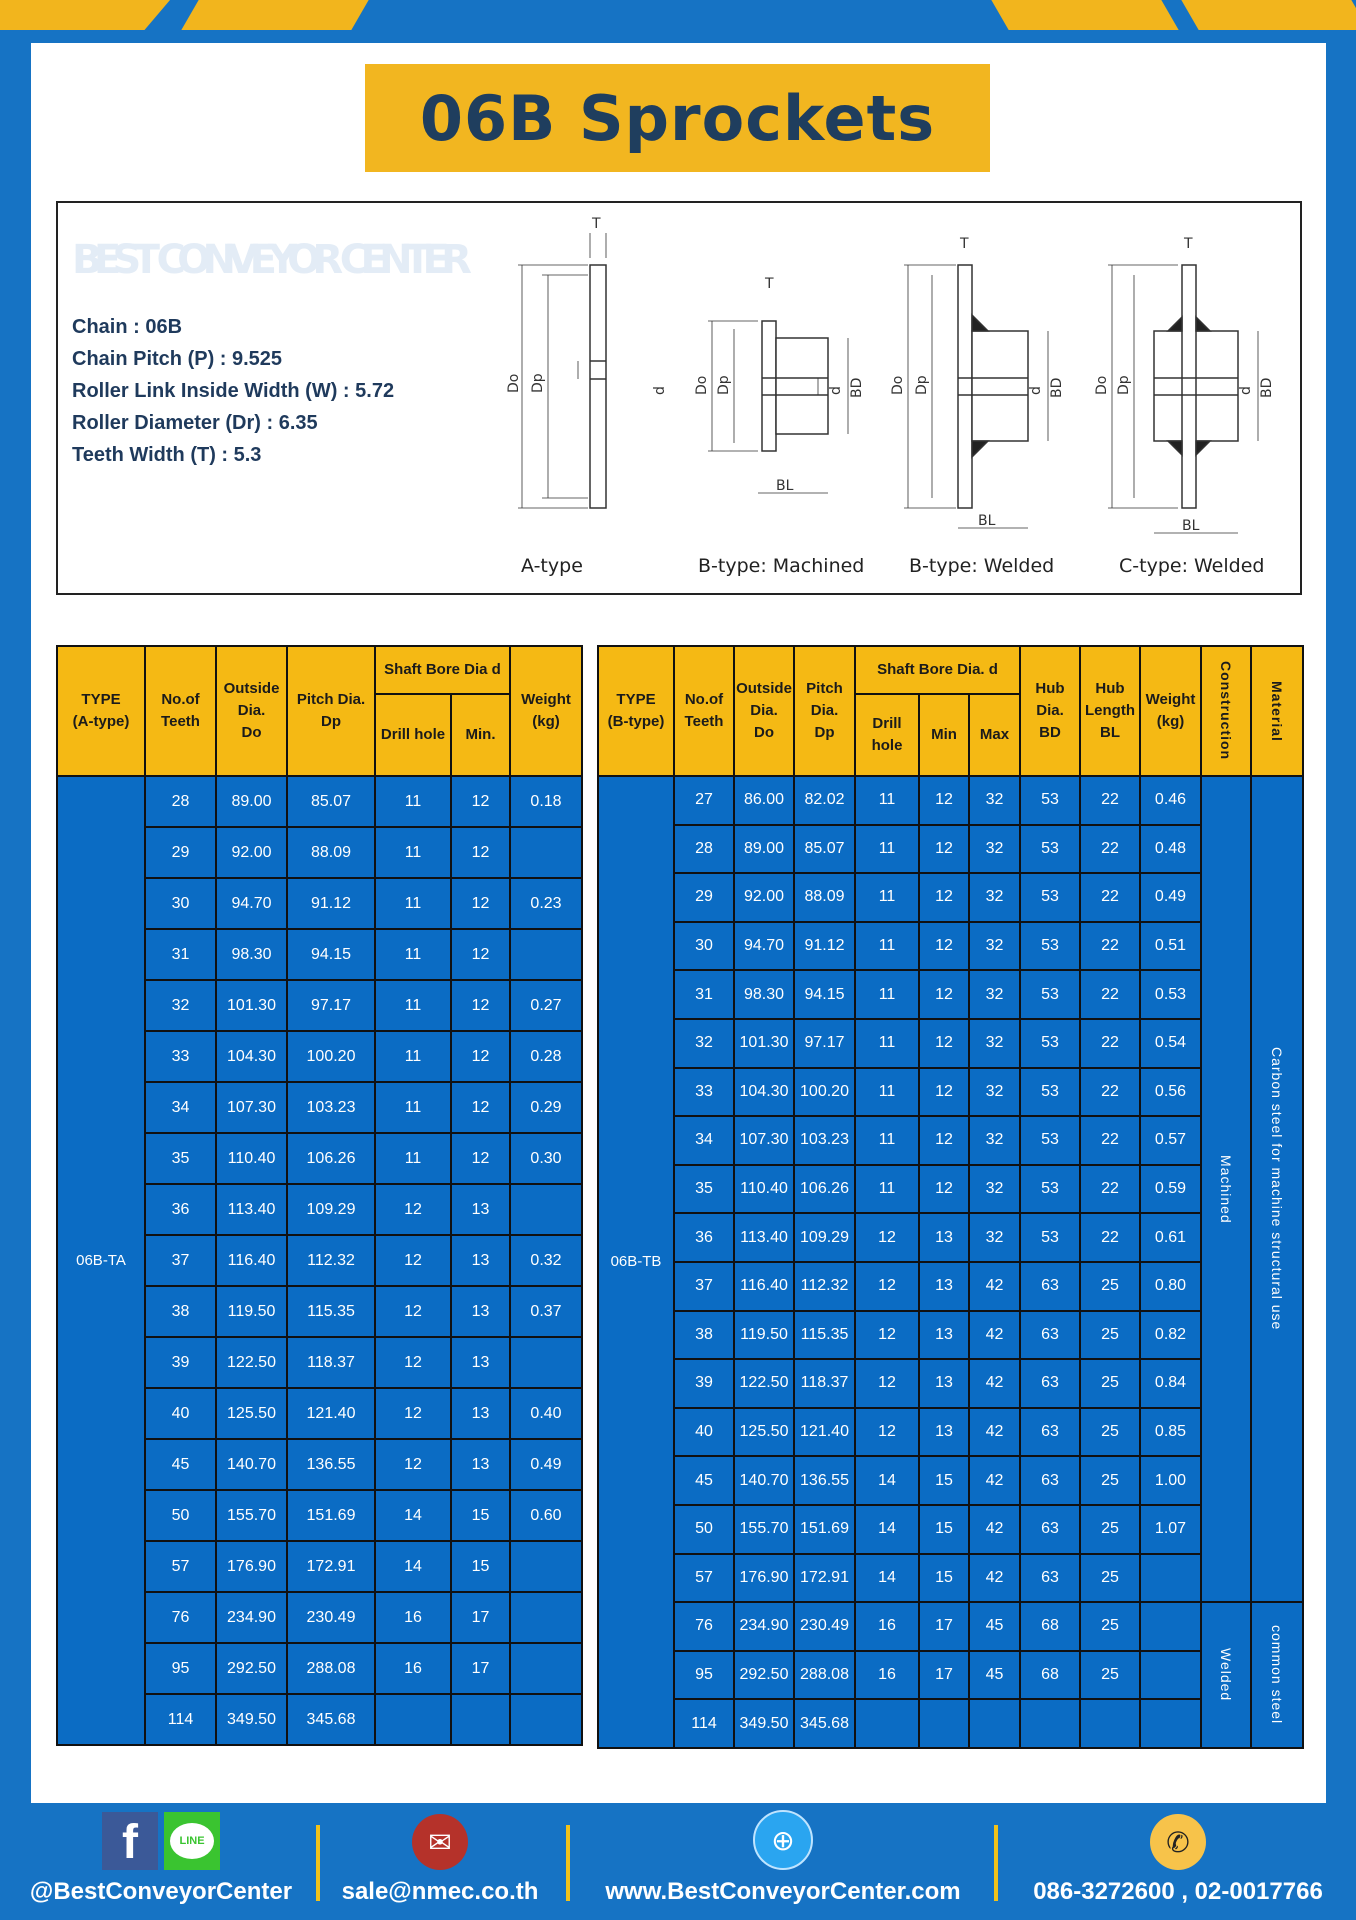 Image resolution: width=1356 pixels, height=1920 pixels. What do you see at coordinates (704, 1189) in the screenshot?
I see `teeth-cell: 35` at bounding box center [704, 1189].